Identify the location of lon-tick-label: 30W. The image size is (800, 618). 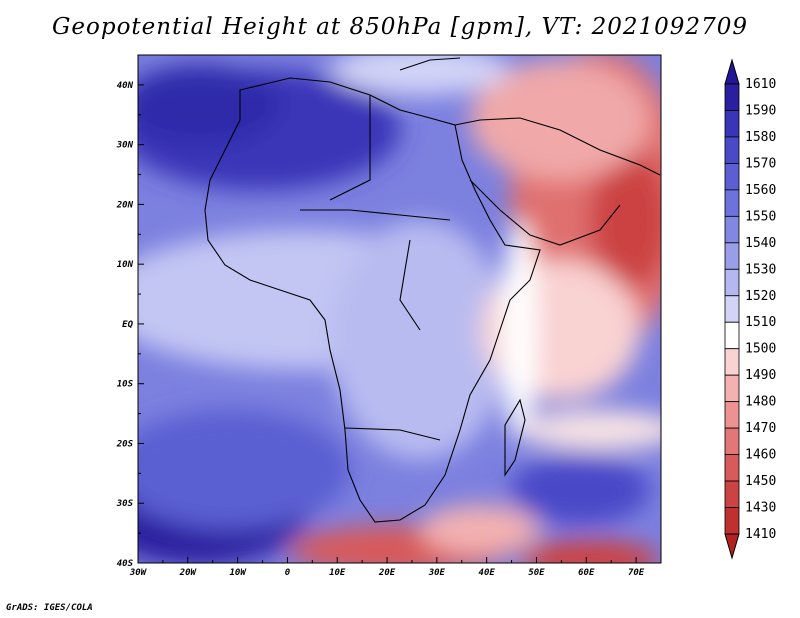
(138, 573).